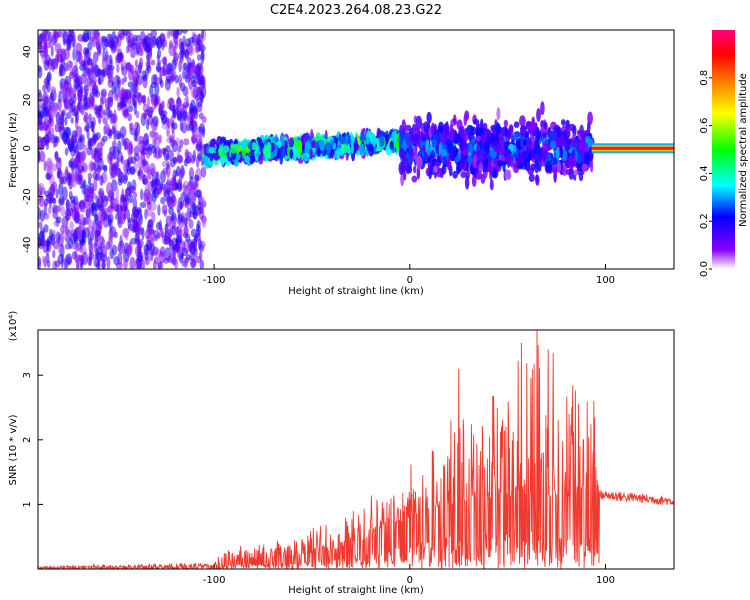  Describe the element at coordinates (27, 196) in the screenshot. I see `top-y-tick-label: -20` at that location.